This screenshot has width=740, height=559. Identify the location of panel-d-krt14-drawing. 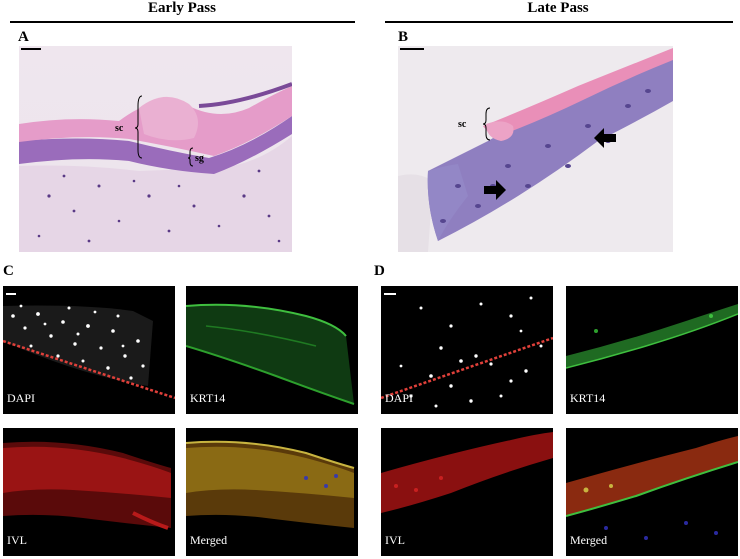
(652, 336).